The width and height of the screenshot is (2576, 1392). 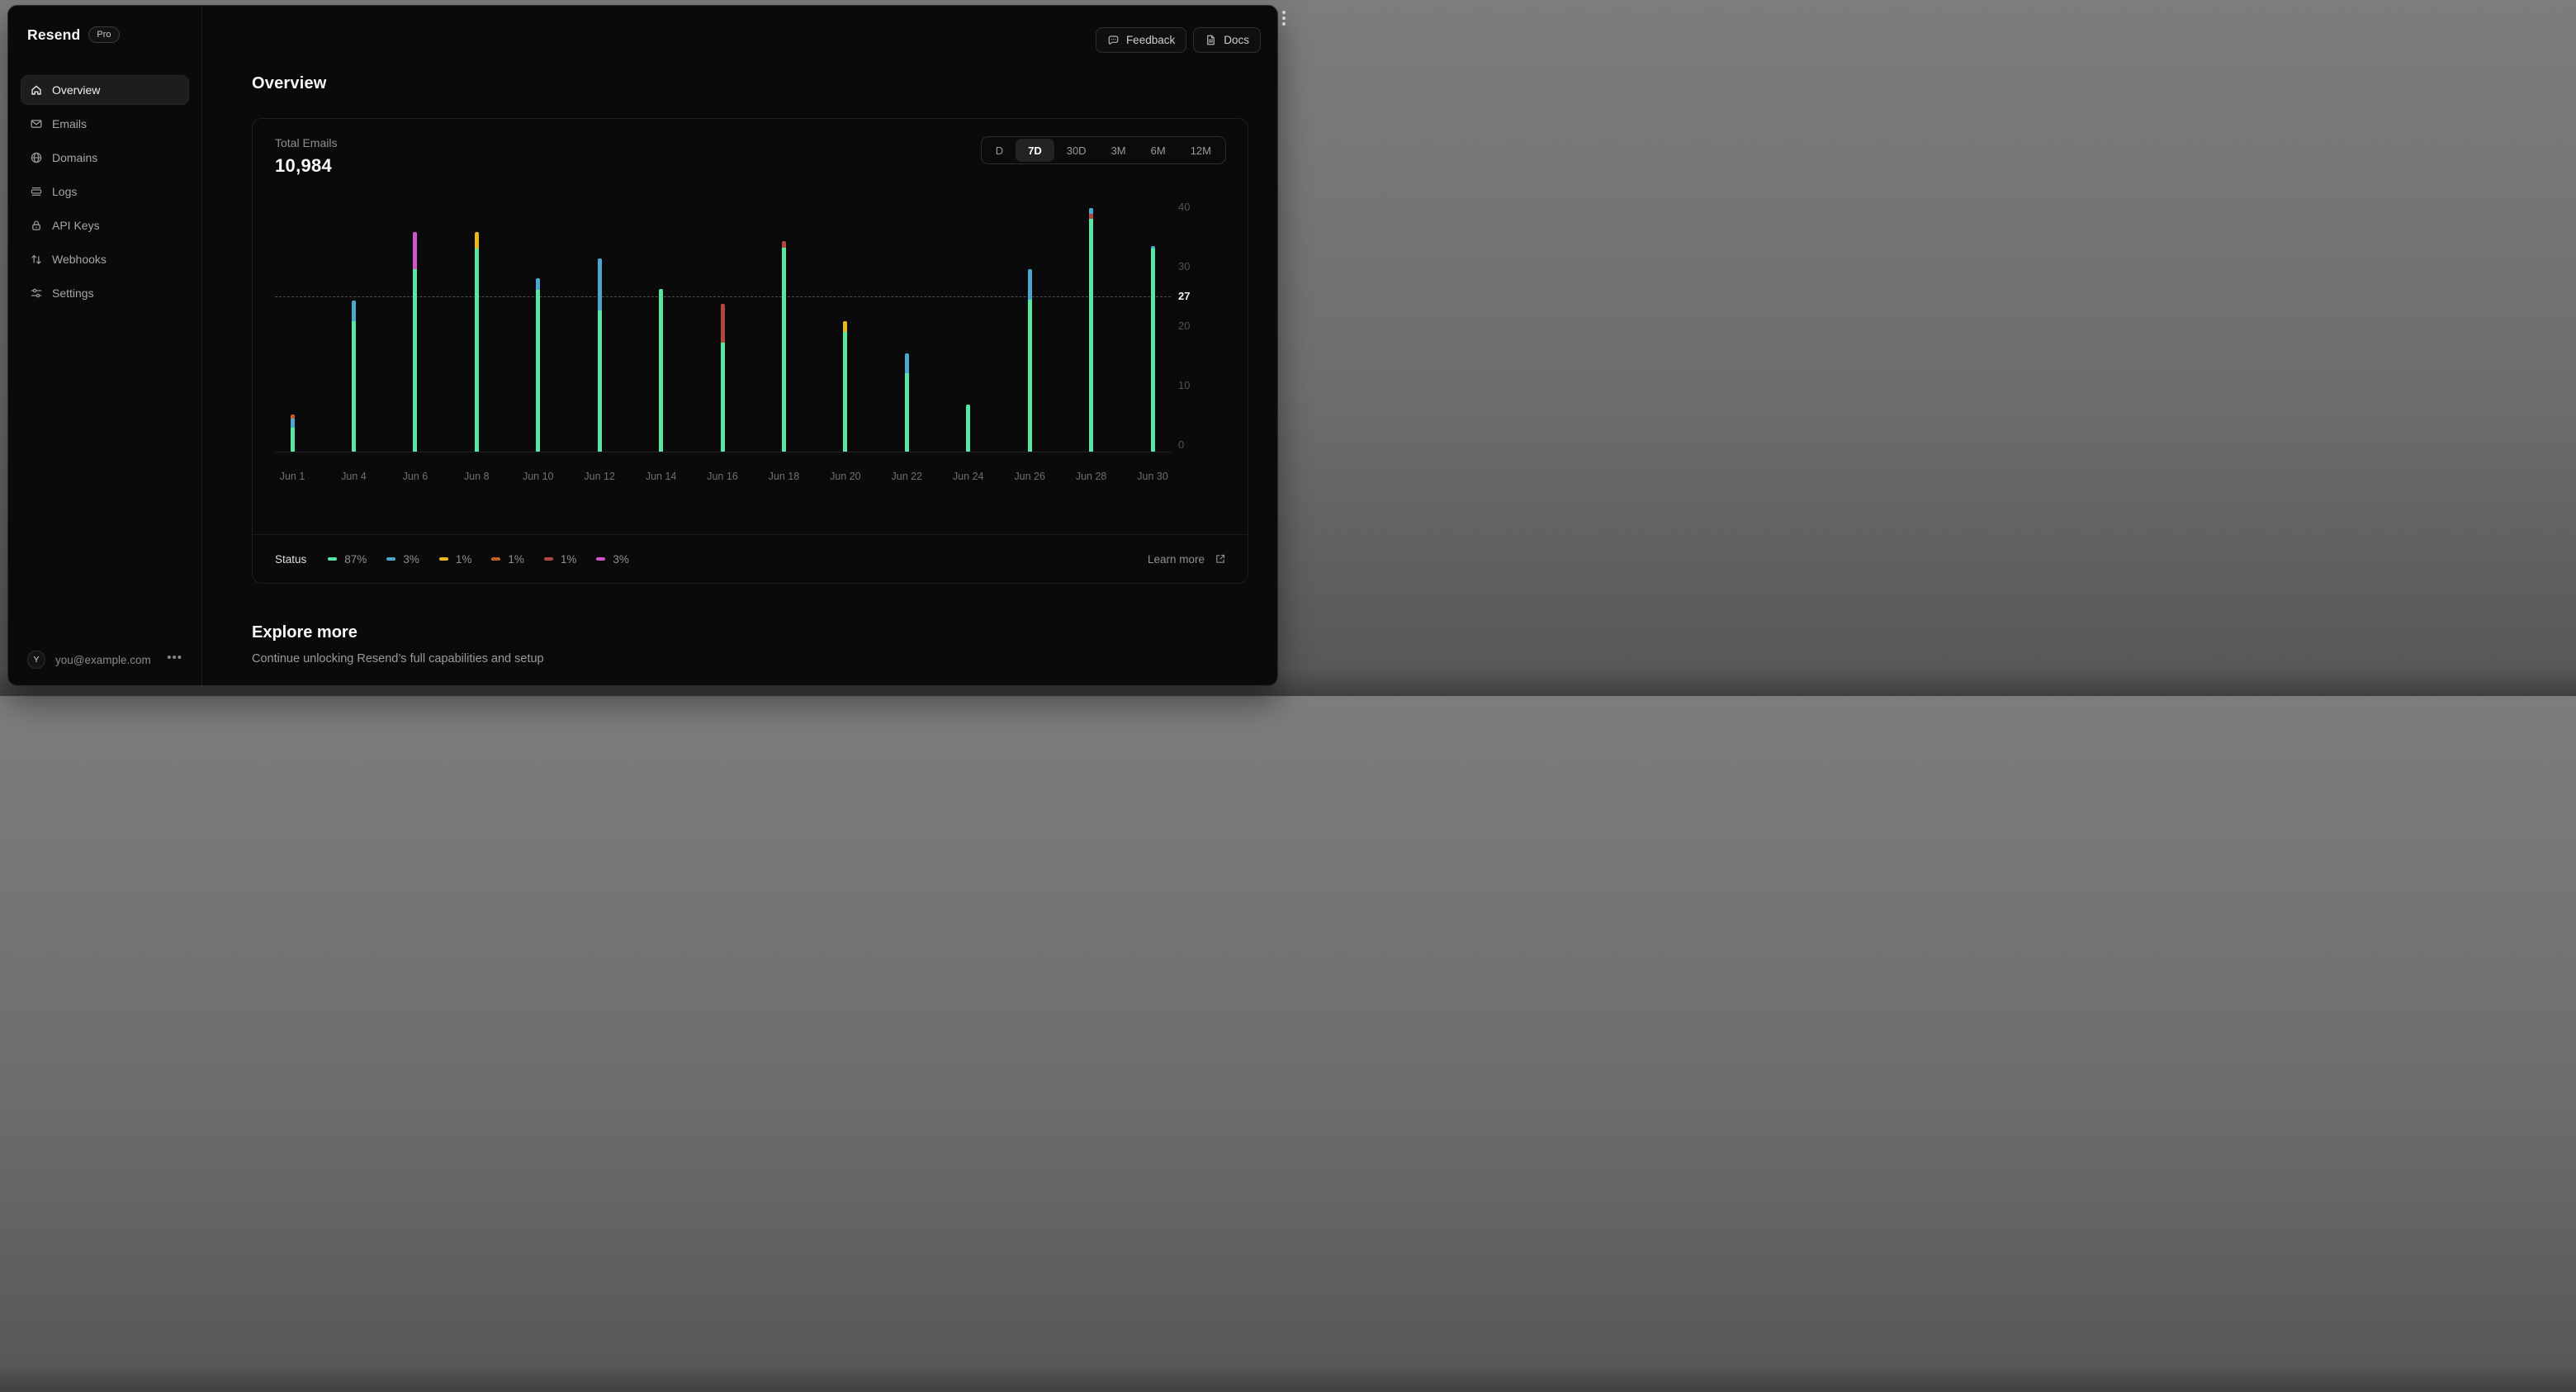 I want to click on legend-item-red: 1%, so click(x=560, y=559).